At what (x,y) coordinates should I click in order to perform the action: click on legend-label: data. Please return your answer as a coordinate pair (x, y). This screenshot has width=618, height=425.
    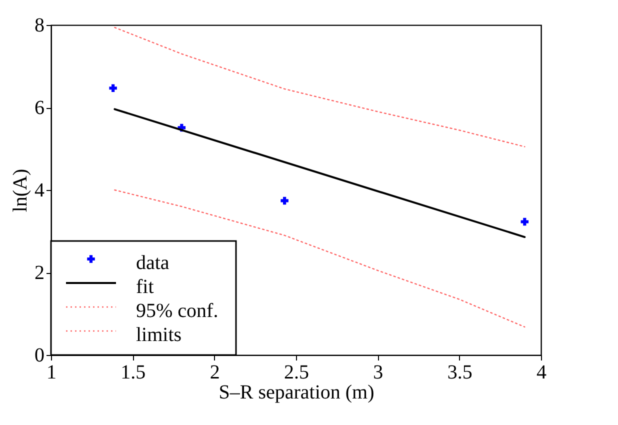
    Looking at the image, I should click on (153, 263).